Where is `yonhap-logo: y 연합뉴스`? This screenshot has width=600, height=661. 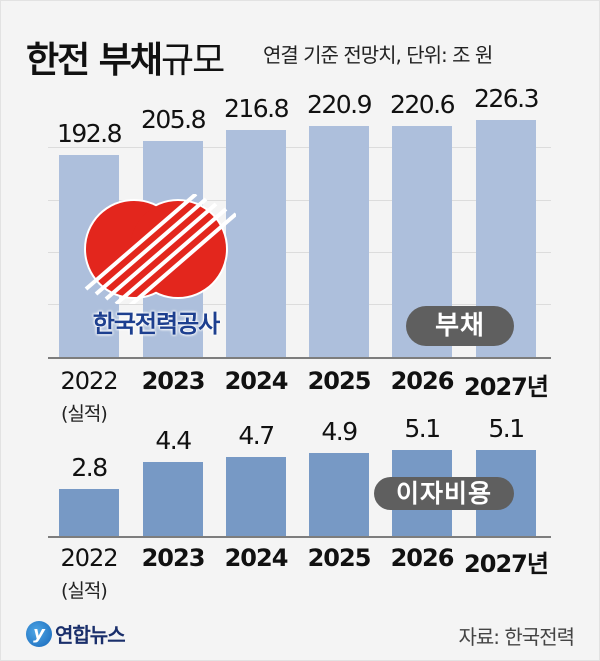 yonhap-logo: y 연합뉴스 is located at coordinates (76, 633).